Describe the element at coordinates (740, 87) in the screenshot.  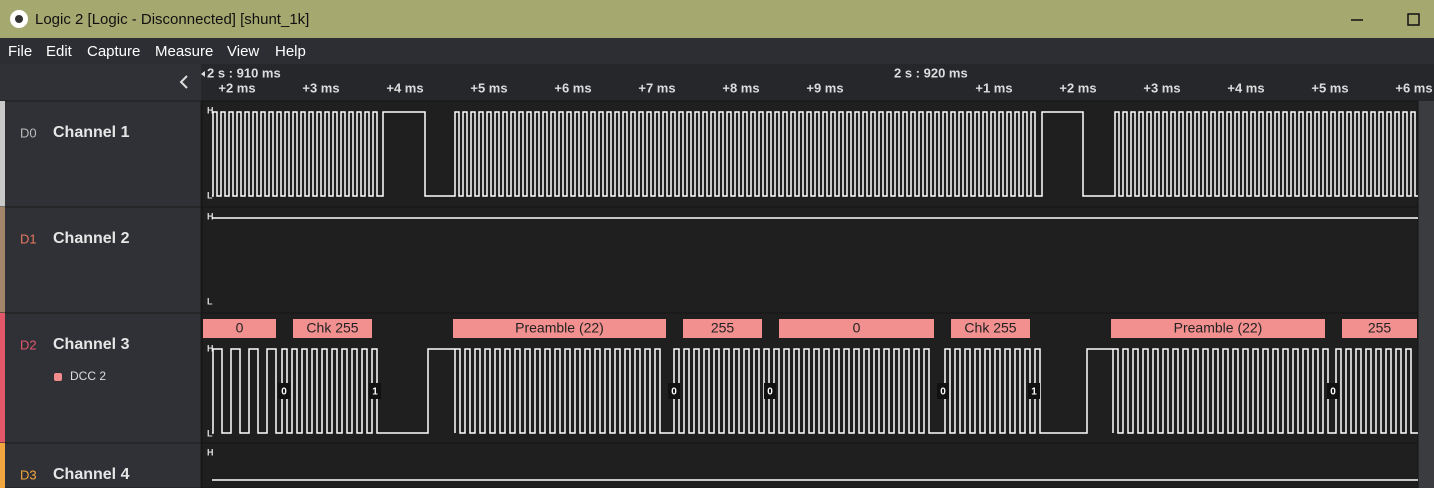
I see `time-tick: +8 ms` at that location.